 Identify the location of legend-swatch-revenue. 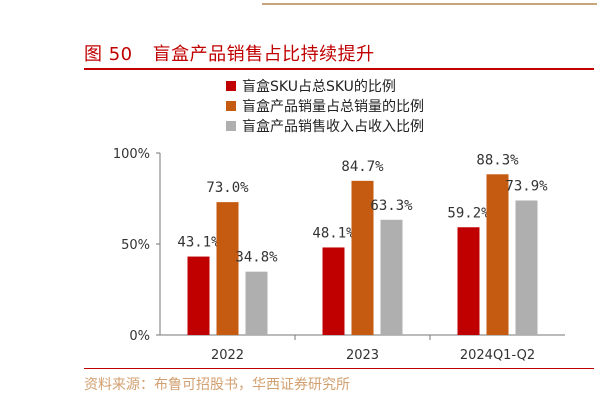
(231, 126).